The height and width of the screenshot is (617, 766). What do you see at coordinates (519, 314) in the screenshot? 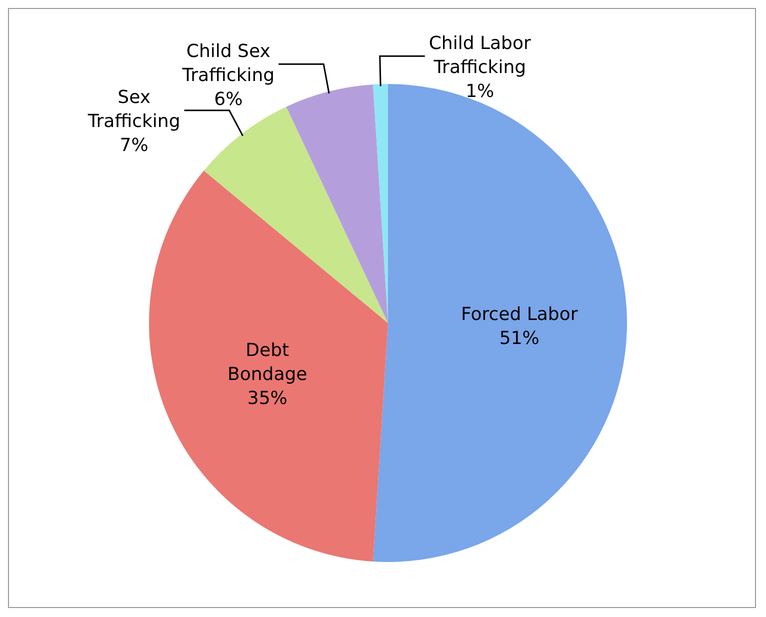
I see `slice-label: Forced Labor` at bounding box center [519, 314].